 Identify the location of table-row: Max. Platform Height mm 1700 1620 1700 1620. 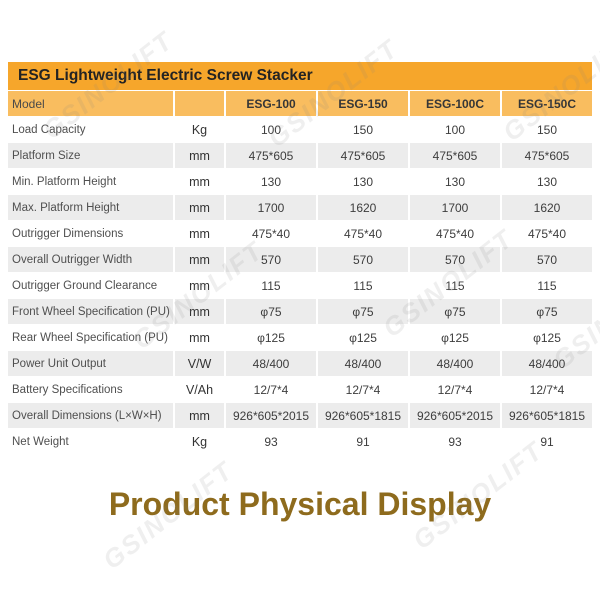
(300, 207).